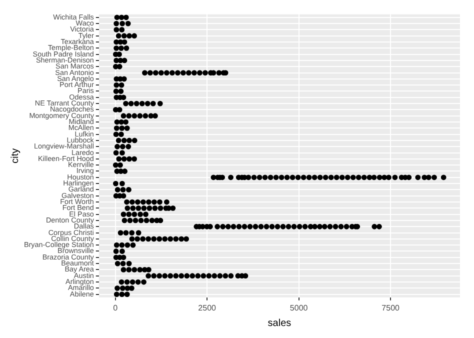 The height and width of the screenshot is (338, 474). What do you see at coordinates (280, 323) in the screenshot?
I see `x-axis-title: sales` at bounding box center [280, 323].